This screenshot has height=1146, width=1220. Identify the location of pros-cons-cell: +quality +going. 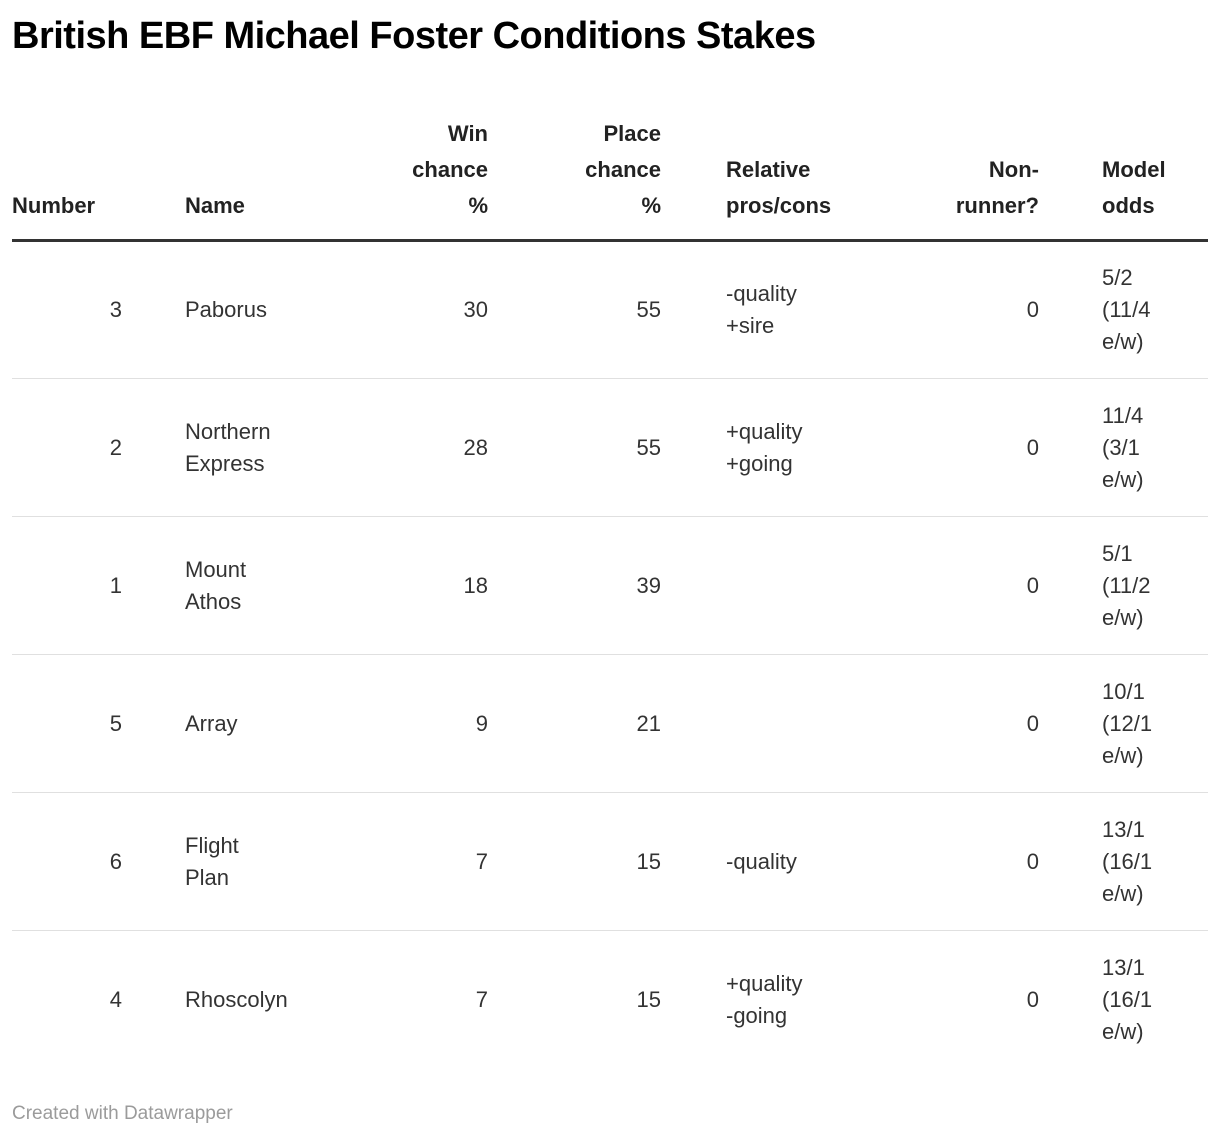
(773, 447).